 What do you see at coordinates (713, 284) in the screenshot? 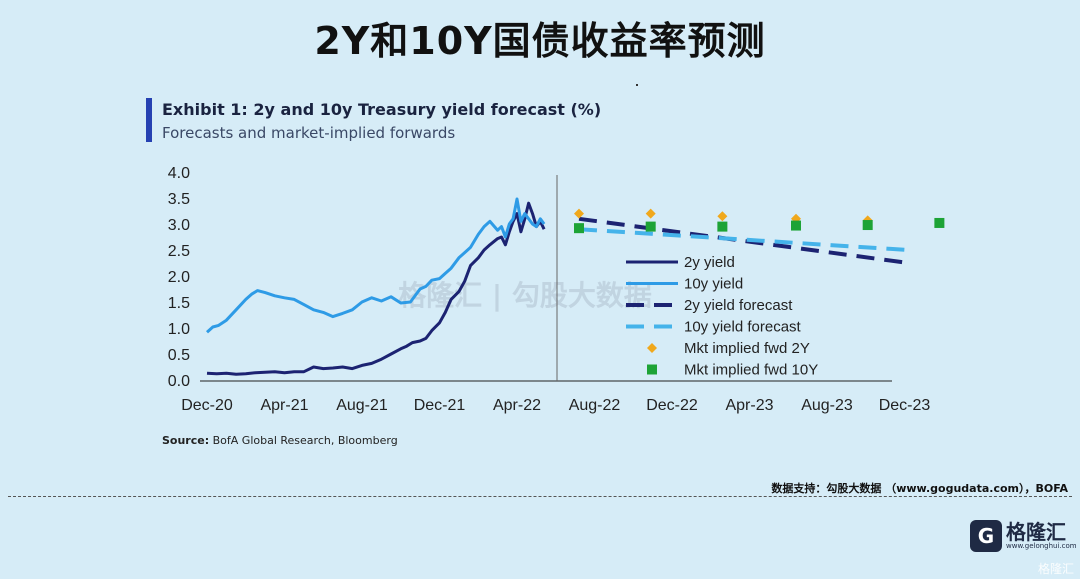
I see `legend-label: 10y yield` at bounding box center [713, 284].